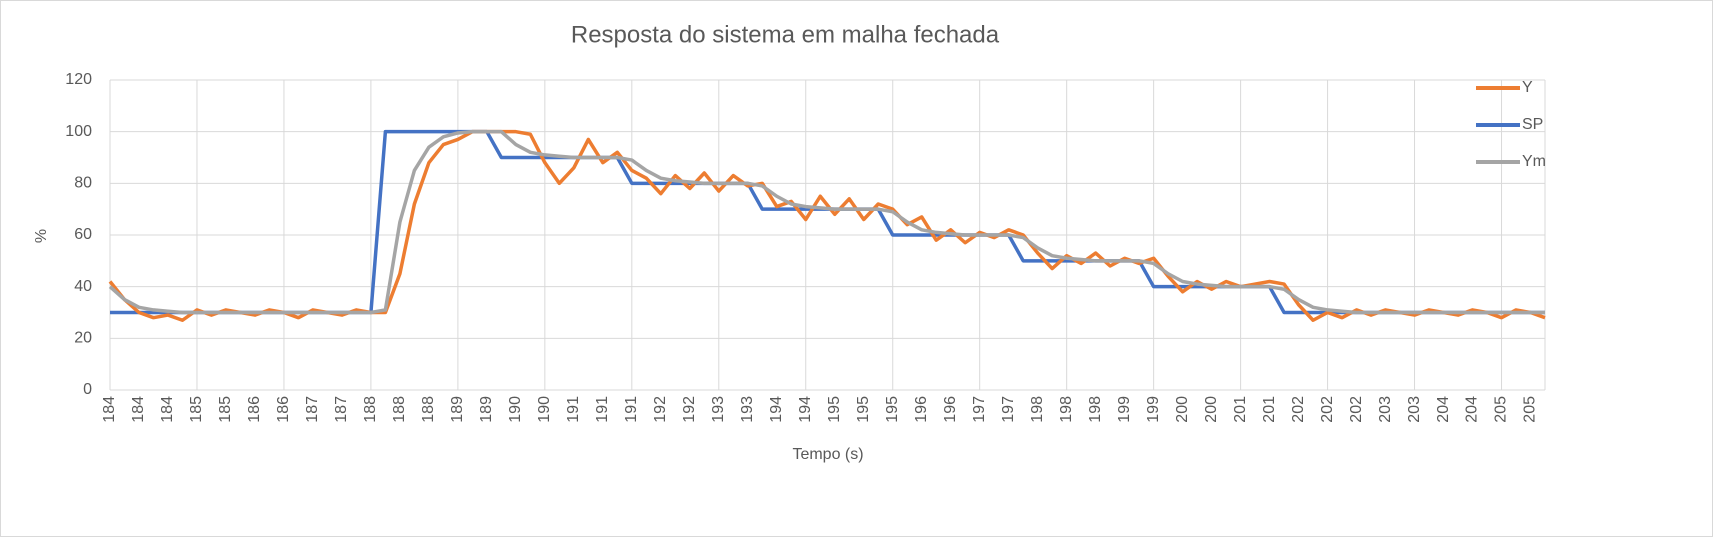 The image size is (1713, 537). What do you see at coordinates (785, 34) in the screenshot?
I see `chart-title: Resposta do sistema em malha fechada` at bounding box center [785, 34].